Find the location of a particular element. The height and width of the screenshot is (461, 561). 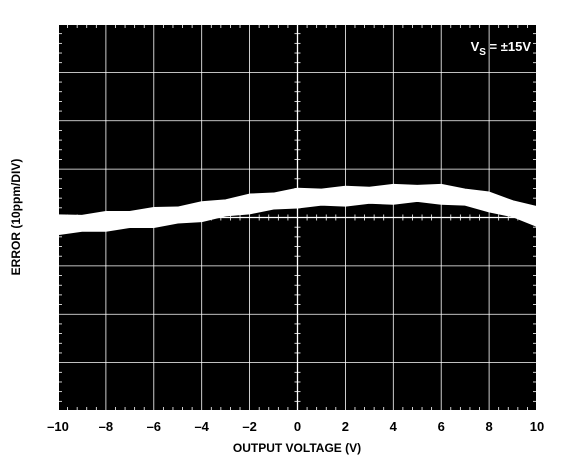

trace-layer is located at coordinates (297, 209).